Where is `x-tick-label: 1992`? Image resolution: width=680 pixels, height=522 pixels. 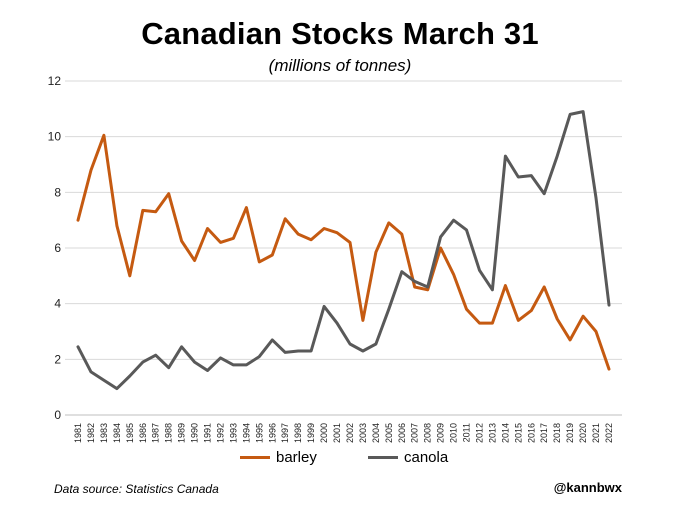
x-tick-label: 1992 is located at coordinates (220, 433).